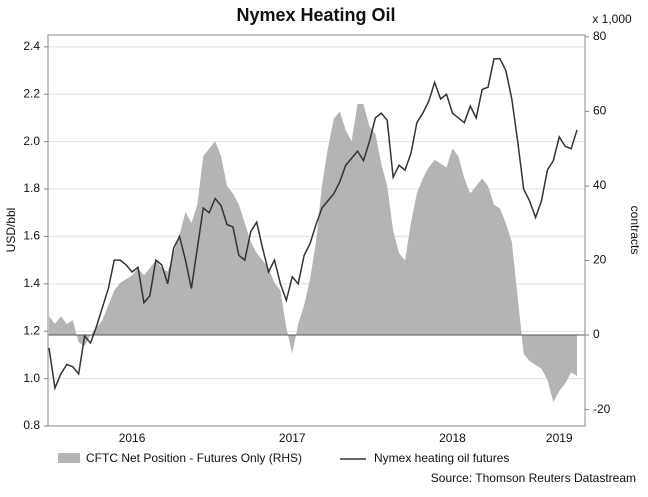  What do you see at coordinates (452, 438) in the screenshot?
I see `x-tick-label: 2018` at bounding box center [452, 438].